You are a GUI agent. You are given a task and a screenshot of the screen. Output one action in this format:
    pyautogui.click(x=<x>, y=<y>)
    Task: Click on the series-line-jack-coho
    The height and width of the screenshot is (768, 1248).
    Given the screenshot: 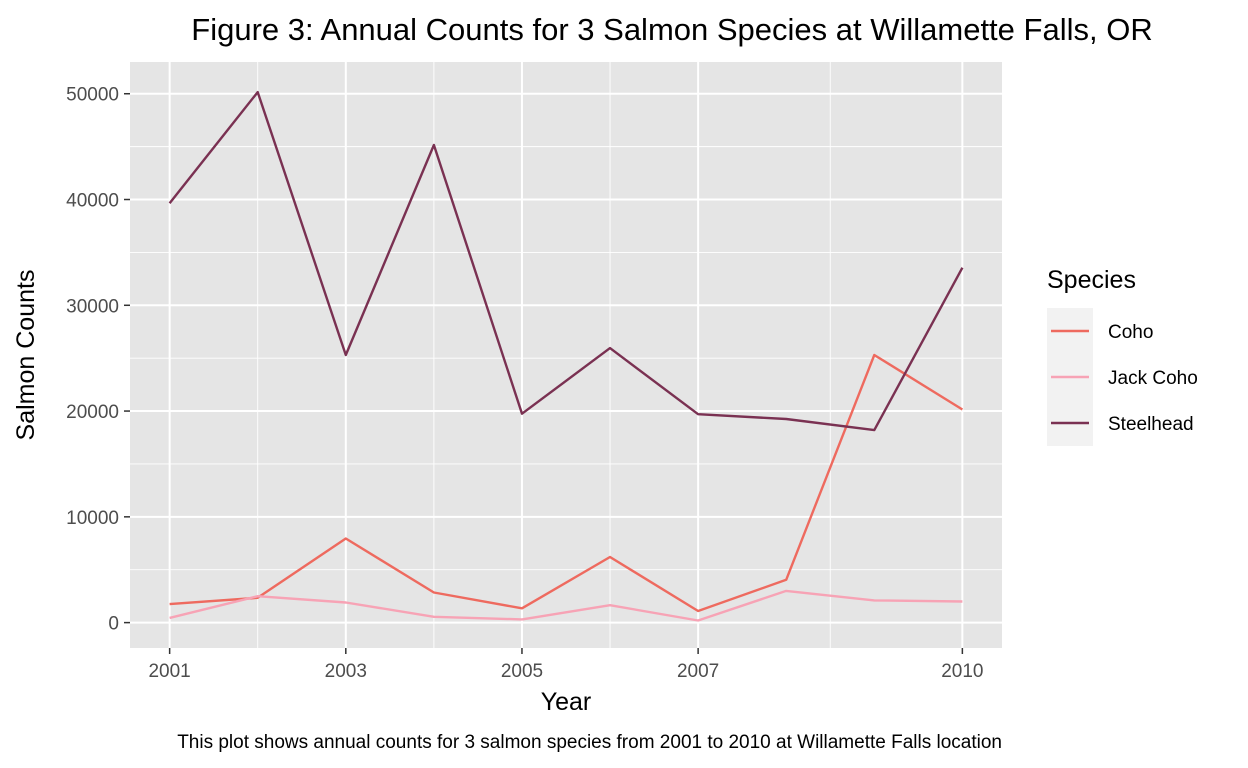 What is the action you would take?
    pyautogui.click(x=566, y=605)
    